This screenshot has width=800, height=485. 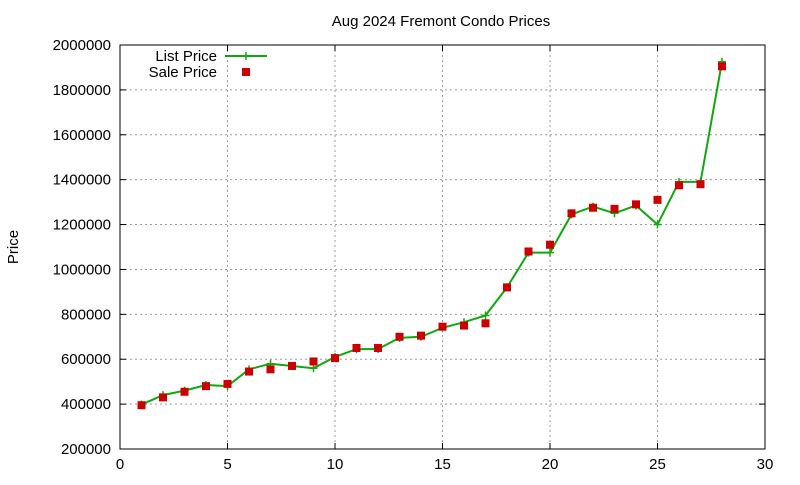 What do you see at coordinates (442, 464) in the screenshot?
I see `x-tick-label: 15` at bounding box center [442, 464].